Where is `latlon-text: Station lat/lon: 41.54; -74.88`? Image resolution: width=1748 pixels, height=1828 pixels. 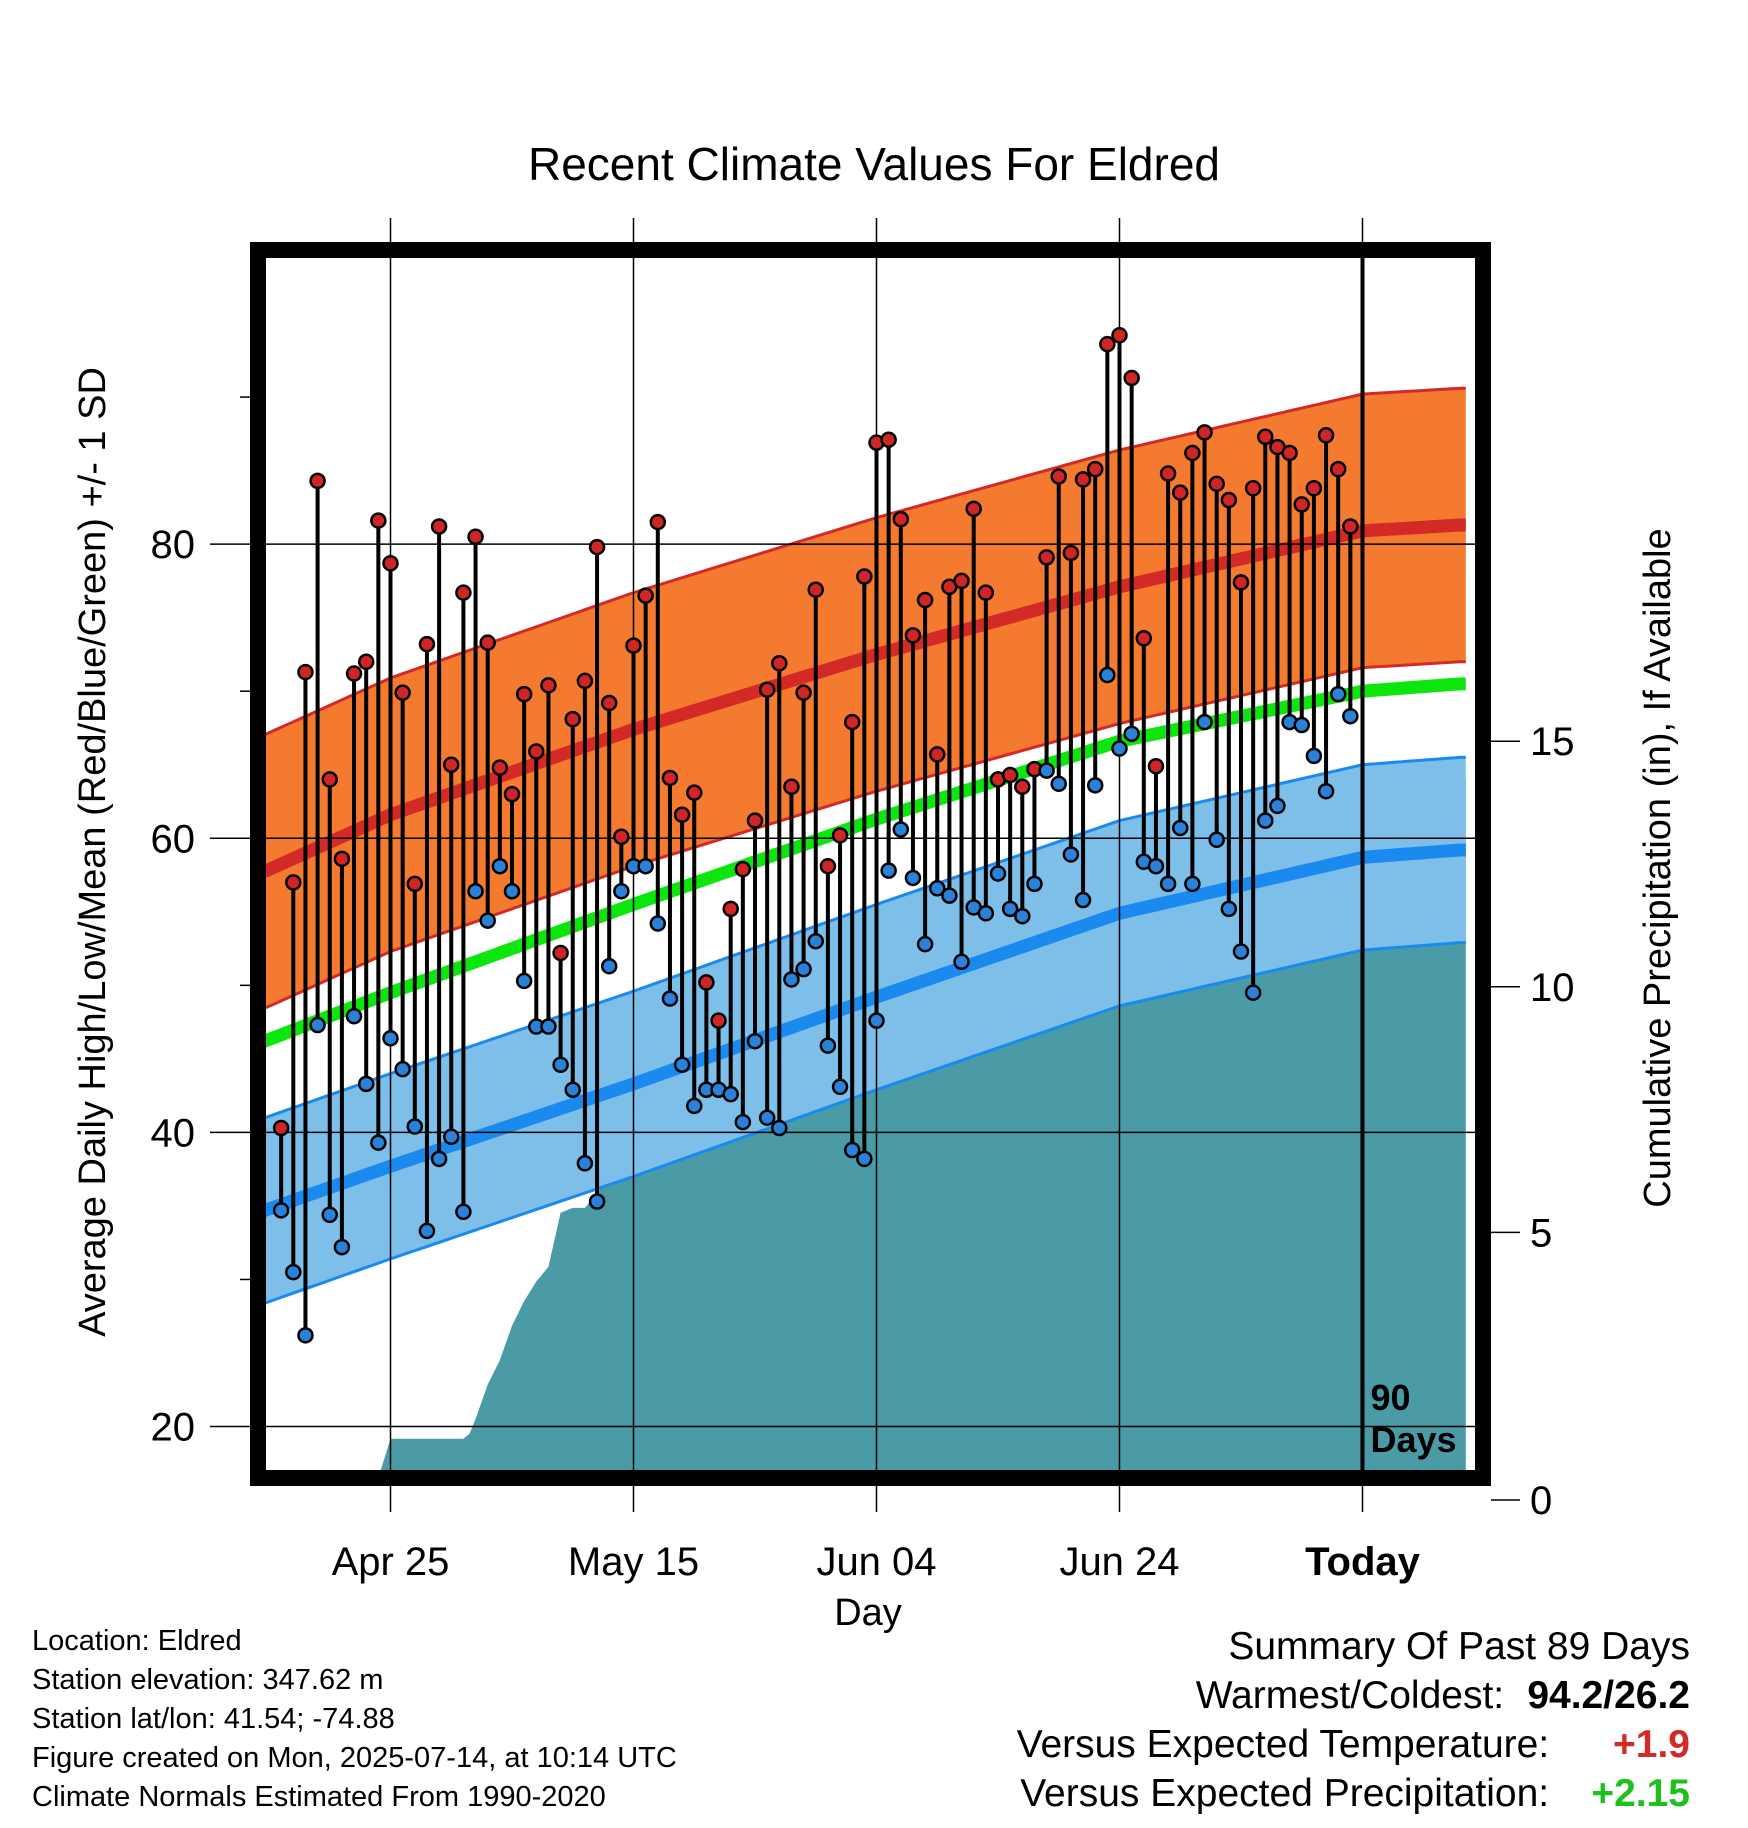 latlon-text: Station lat/lon: 41.54; -74.88 is located at coordinates (213, 1719).